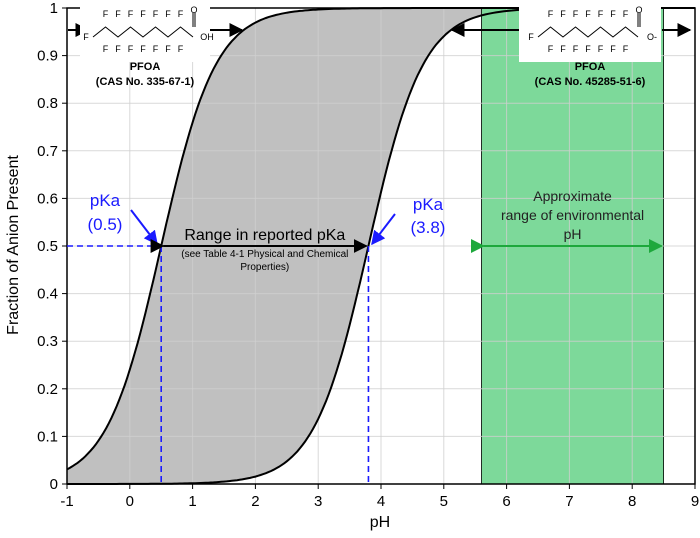 The width and height of the screenshot is (700, 538). I want to click on y-tick-label: 0.9, so click(47, 56).